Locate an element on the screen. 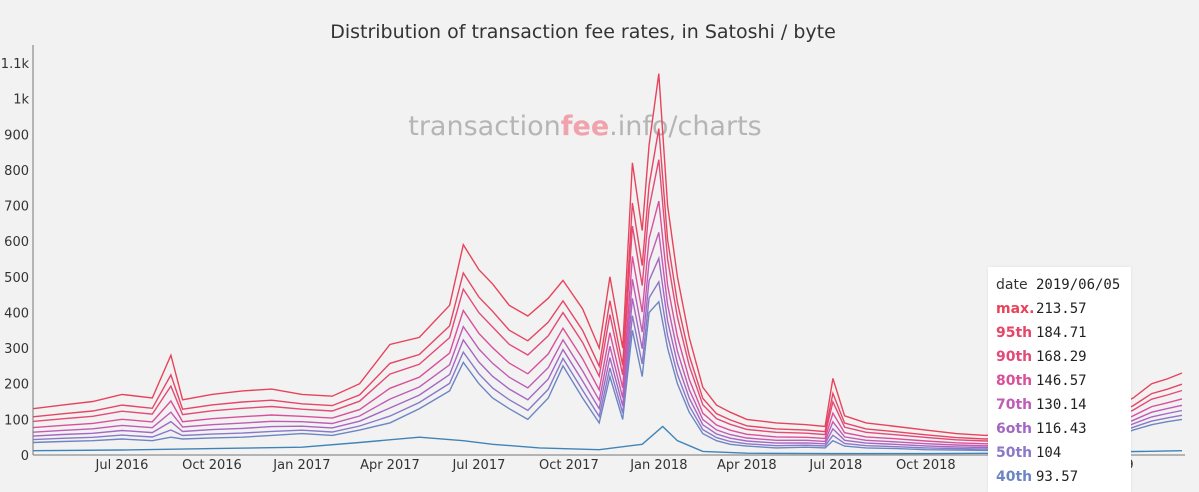  tooltip-row-value: 104 is located at coordinates (1049, 453).